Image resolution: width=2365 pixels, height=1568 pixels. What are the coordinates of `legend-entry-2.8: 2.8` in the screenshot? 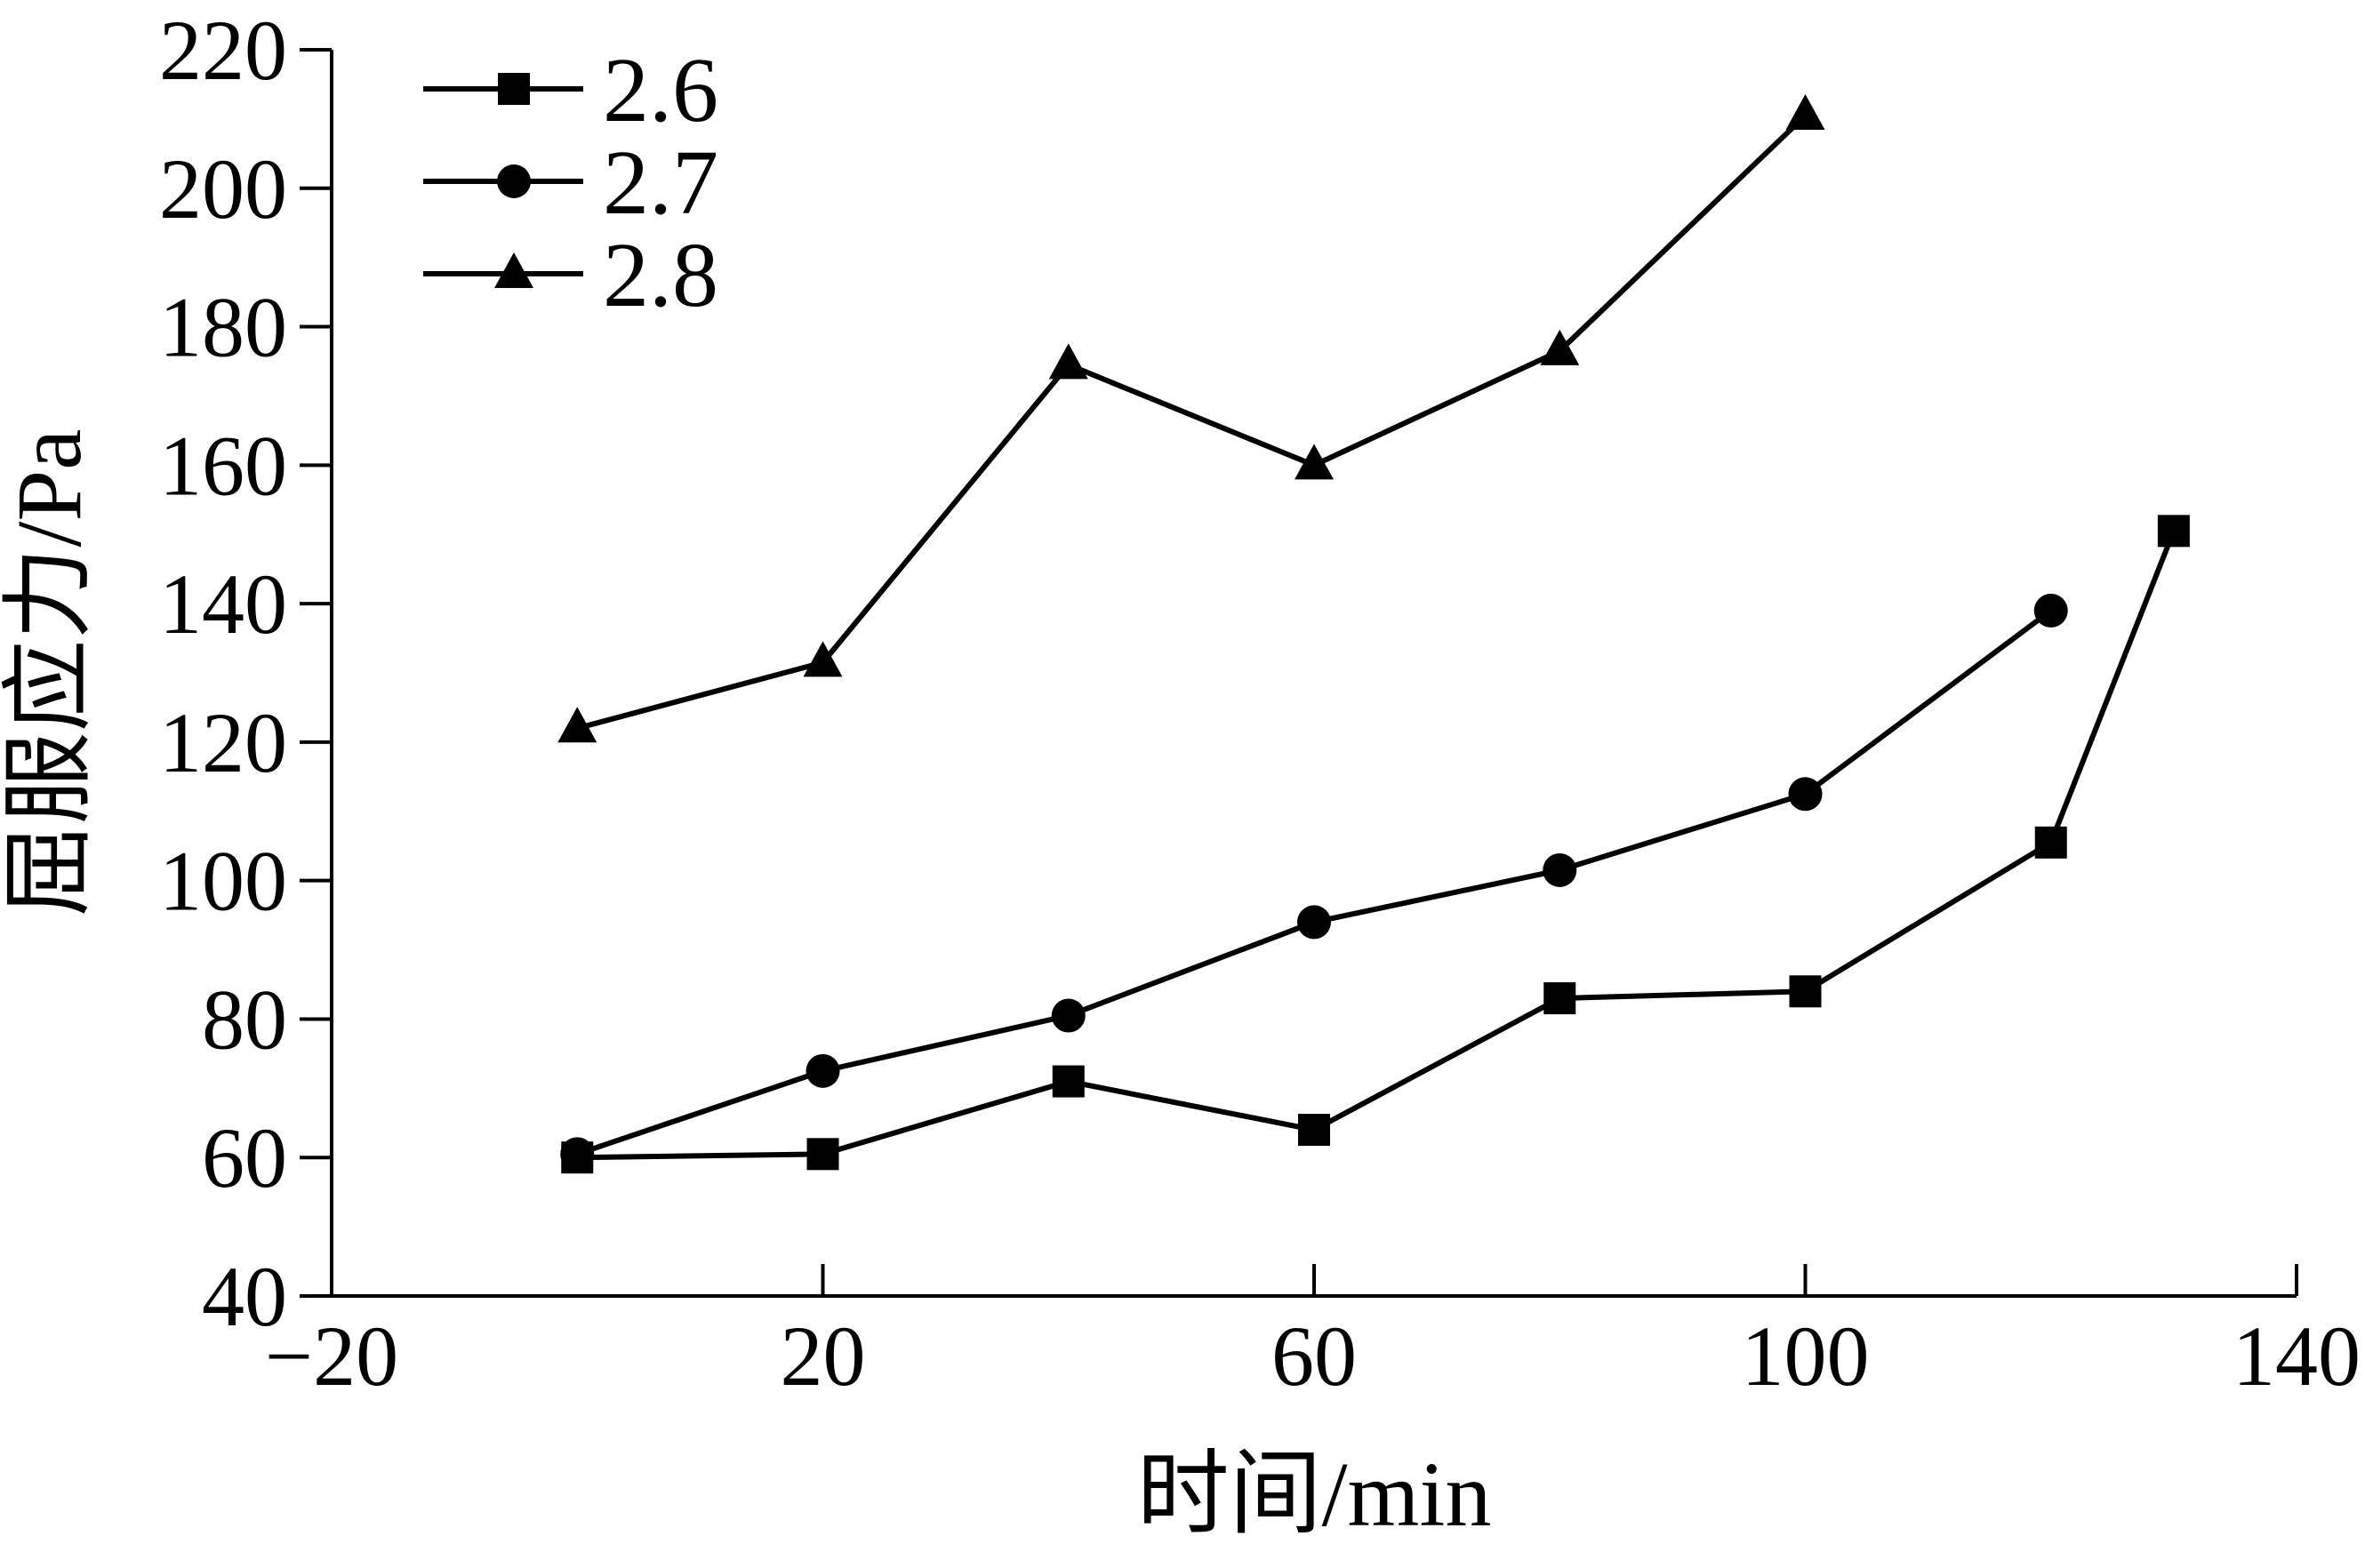 It's located at (570, 275).